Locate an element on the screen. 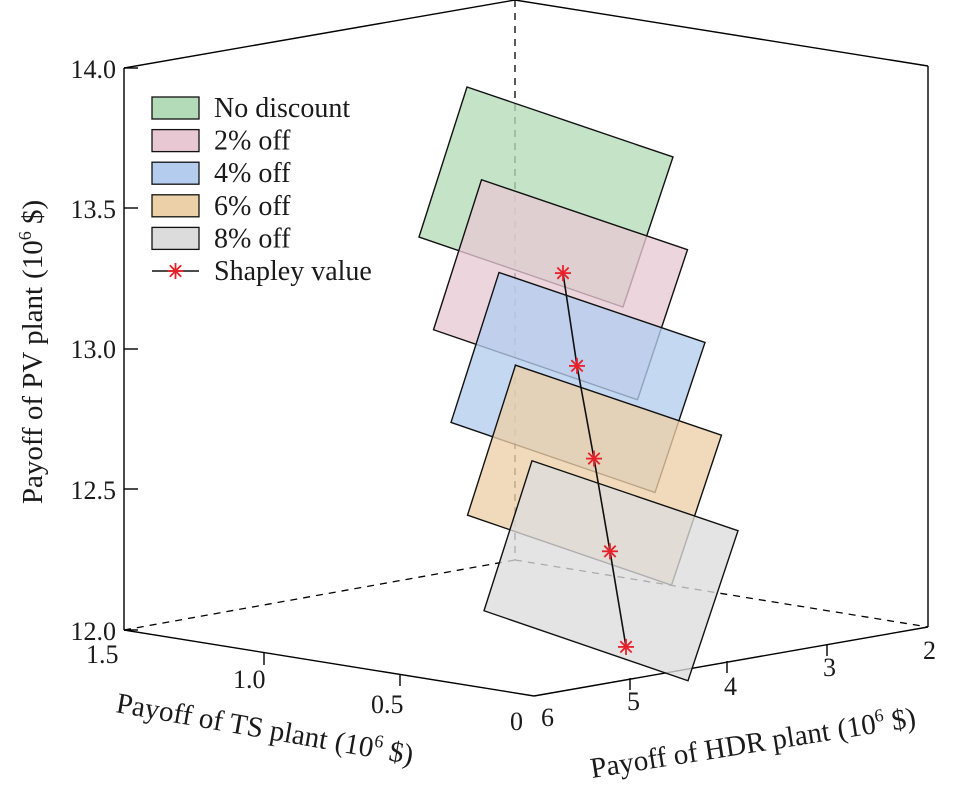 This screenshot has width=964, height=791. y-tick-label: 4 is located at coordinates (730, 686).